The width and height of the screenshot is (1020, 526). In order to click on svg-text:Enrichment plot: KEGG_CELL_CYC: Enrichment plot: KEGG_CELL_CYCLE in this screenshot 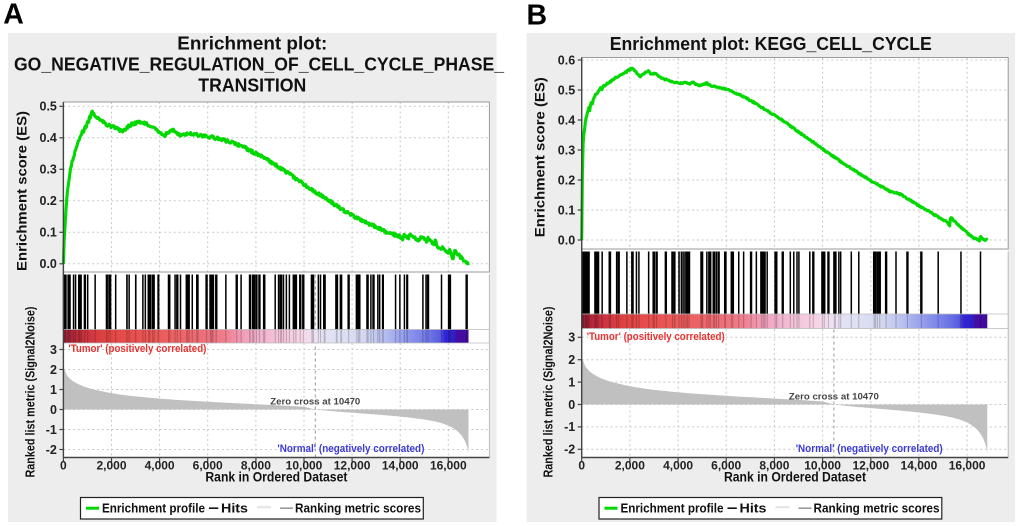, I will do `click(771, 44)`.